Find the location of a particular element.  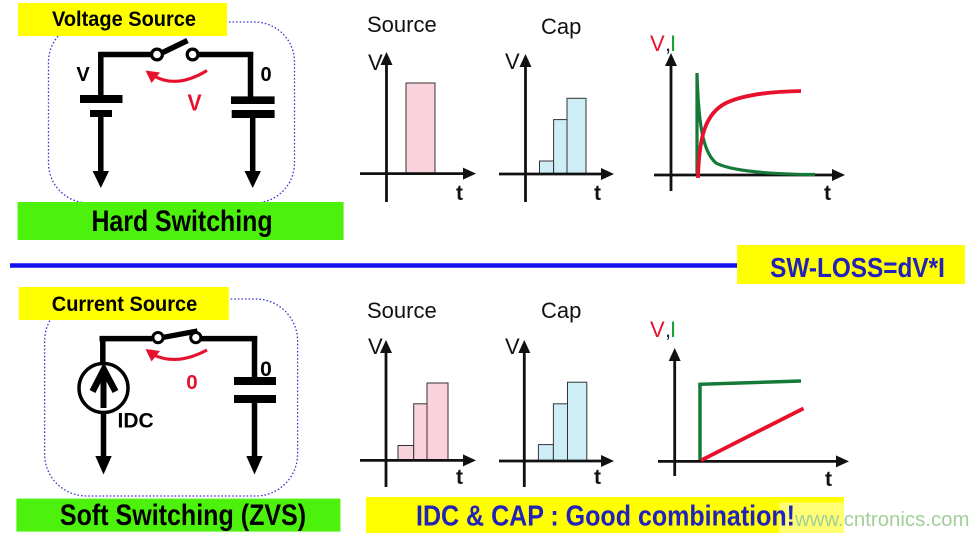

svg-text: www.cntronics.com is located at coordinates (882, 520).